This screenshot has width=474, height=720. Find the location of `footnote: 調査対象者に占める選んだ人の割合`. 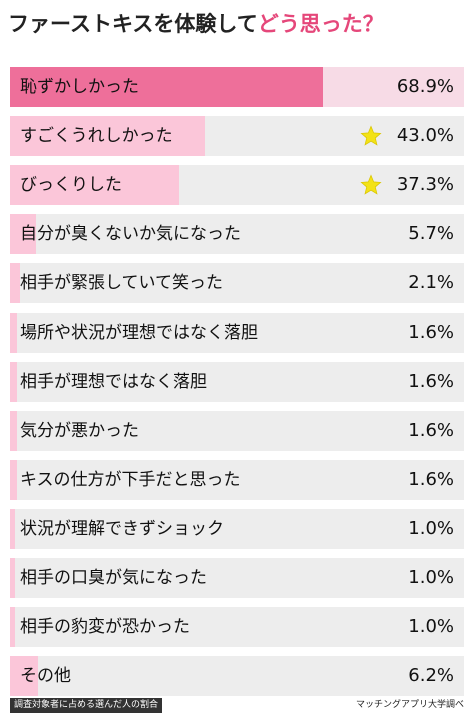

footnote: 調査対象者に占める選んだ人の割合 is located at coordinates (86, 705).